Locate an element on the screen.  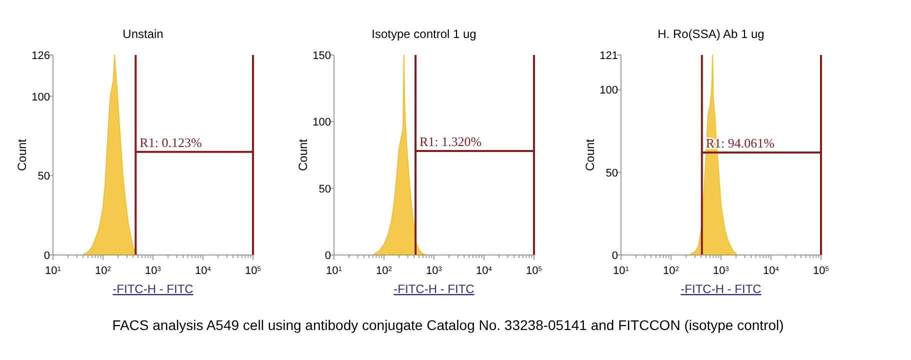
annotation: R1: 0.123% is located at coordinates (171, 142).